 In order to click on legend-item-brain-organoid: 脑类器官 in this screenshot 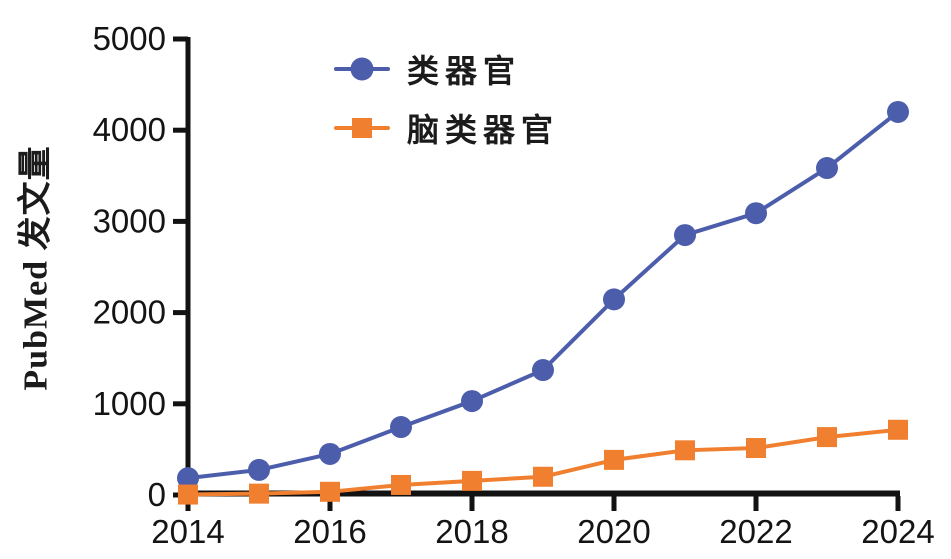, I will do `click(446, 128)`.